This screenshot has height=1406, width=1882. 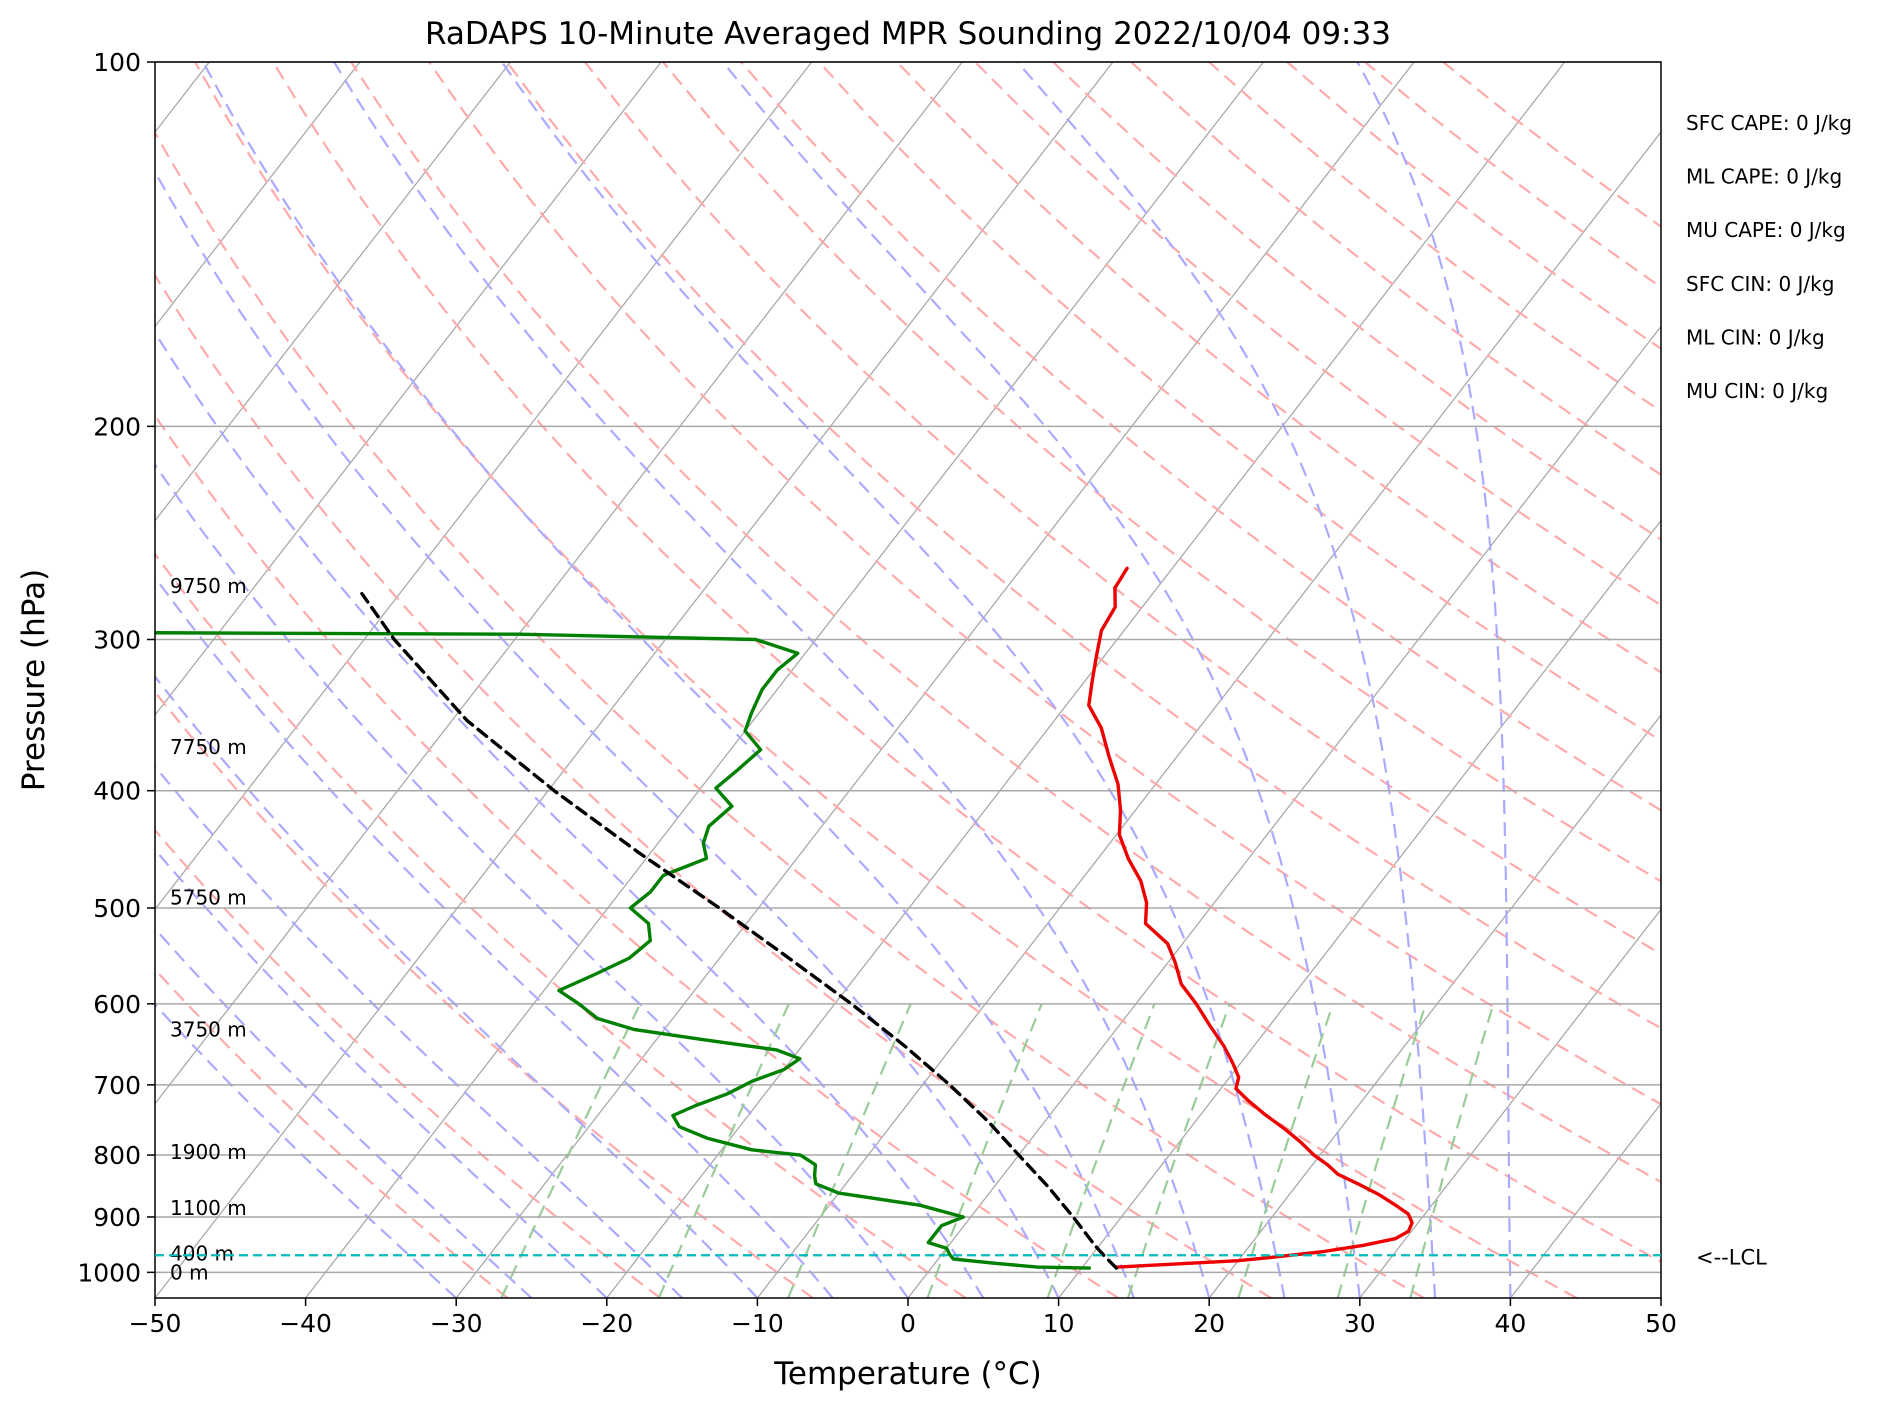 I want to click on height-label: 7750 m, so click(x=208, y=747).